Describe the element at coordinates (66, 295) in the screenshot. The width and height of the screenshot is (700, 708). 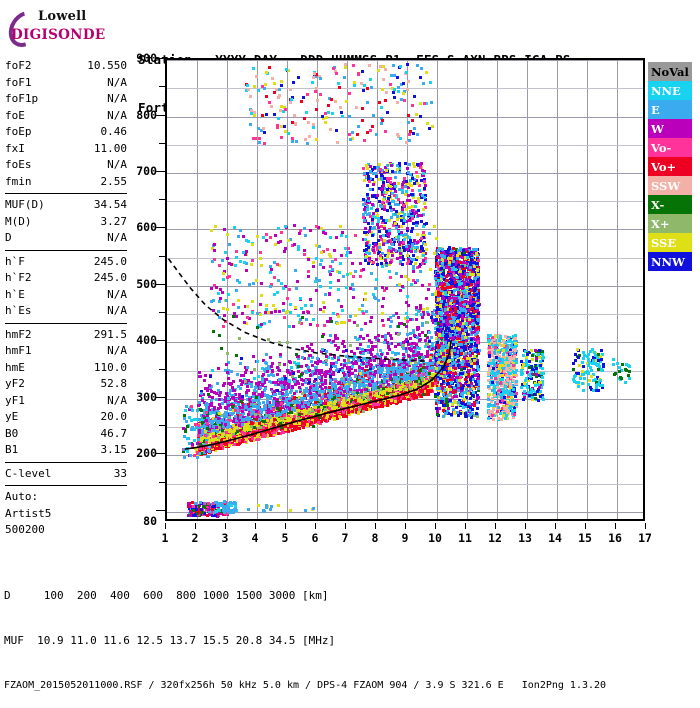
I see `param-row: h`E N/A` at that location.